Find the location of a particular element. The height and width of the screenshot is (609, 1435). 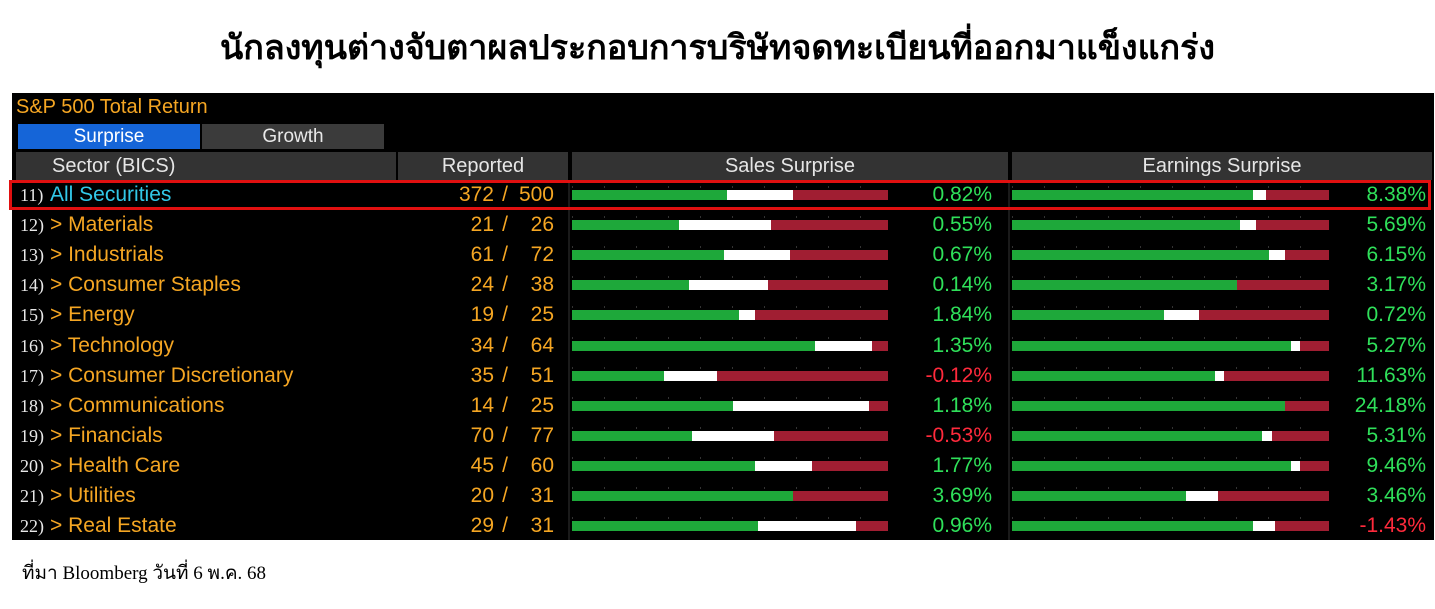

earnings-surprise-value: 24.18% is located at coordinates (1390, 405).